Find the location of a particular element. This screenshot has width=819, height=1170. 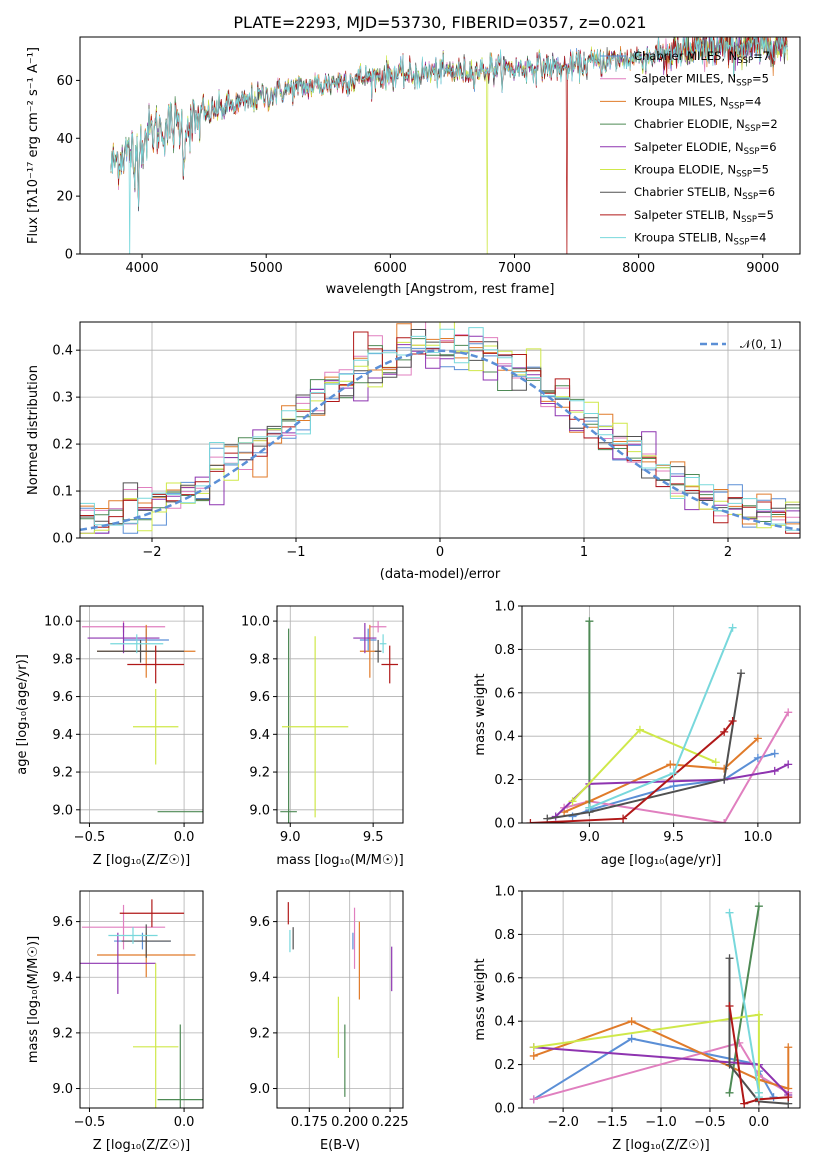

x-tick-label: 9000 is located at coordinates (762, 268).